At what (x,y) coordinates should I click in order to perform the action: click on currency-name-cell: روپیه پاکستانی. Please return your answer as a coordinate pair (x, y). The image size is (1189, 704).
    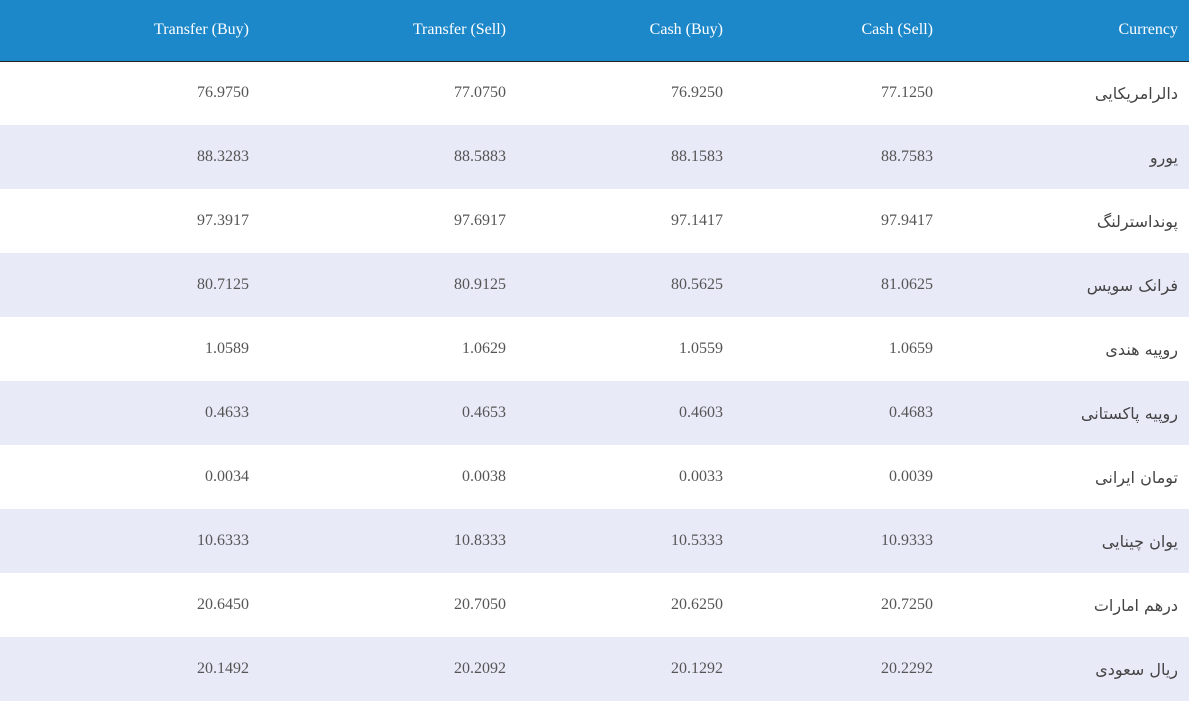
    Looking at the image, I should click on (1129, 413).